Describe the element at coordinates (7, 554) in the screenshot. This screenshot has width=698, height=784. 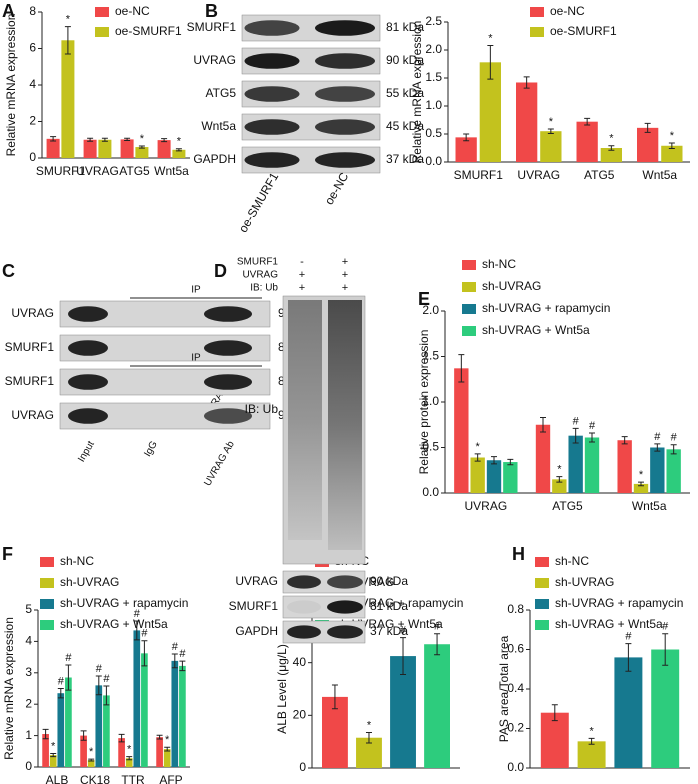
I see `panel-letter: F` at that location.